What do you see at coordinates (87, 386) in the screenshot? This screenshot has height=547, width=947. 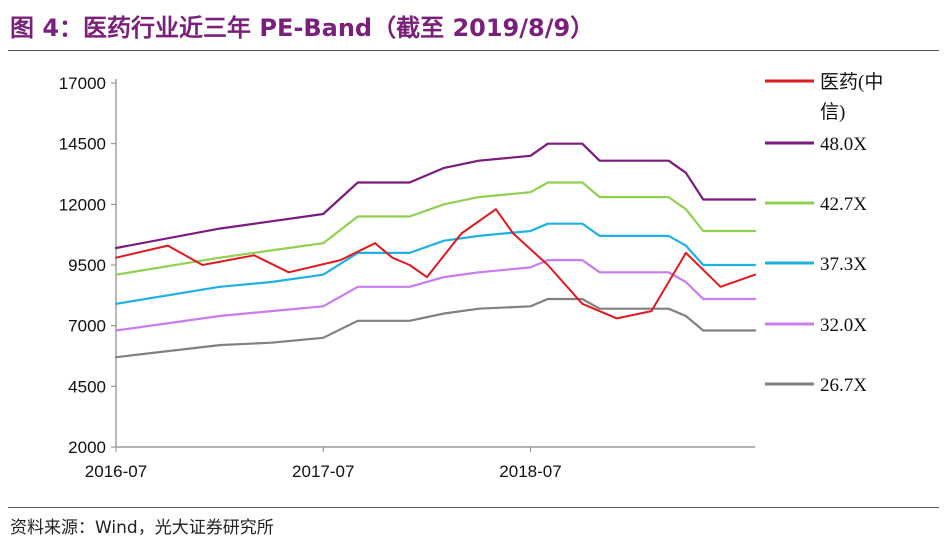 I see `y-tick-label: 4500` at bounding box center [87, 386].